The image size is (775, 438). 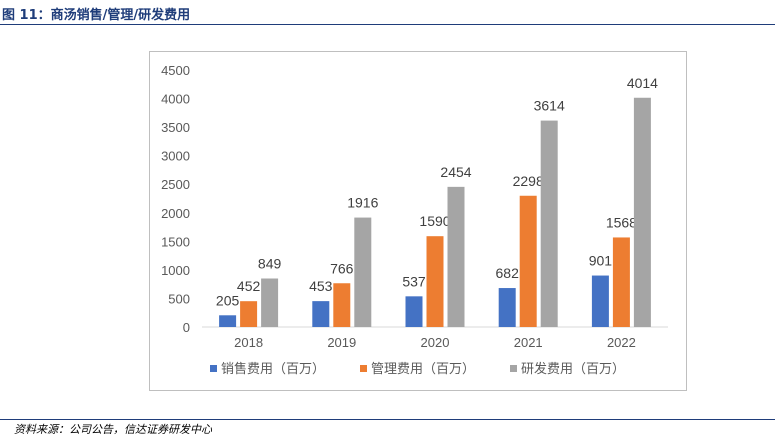 What do you see at coordinates (435, 342) in the screenshot?
I see `x-tick-label: 2020` at bounding box center [435, 342].